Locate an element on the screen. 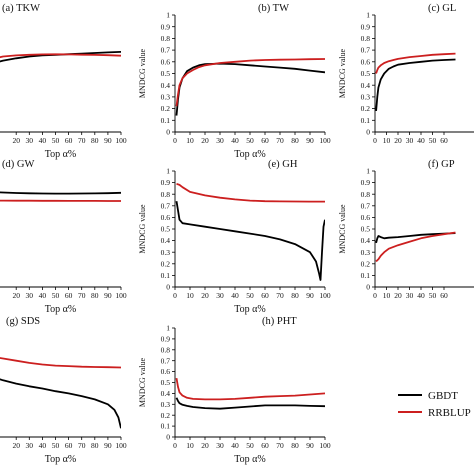 The height and width of the screenshot is (474, 474). panel-title: (e) GH is located at coordinates (283, 164).